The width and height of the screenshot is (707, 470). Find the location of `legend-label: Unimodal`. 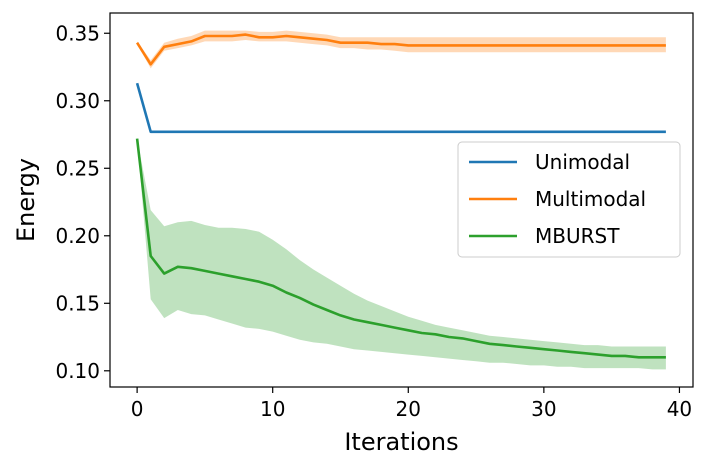

legend-label: Unimodal is located at coordinates (582, 162).